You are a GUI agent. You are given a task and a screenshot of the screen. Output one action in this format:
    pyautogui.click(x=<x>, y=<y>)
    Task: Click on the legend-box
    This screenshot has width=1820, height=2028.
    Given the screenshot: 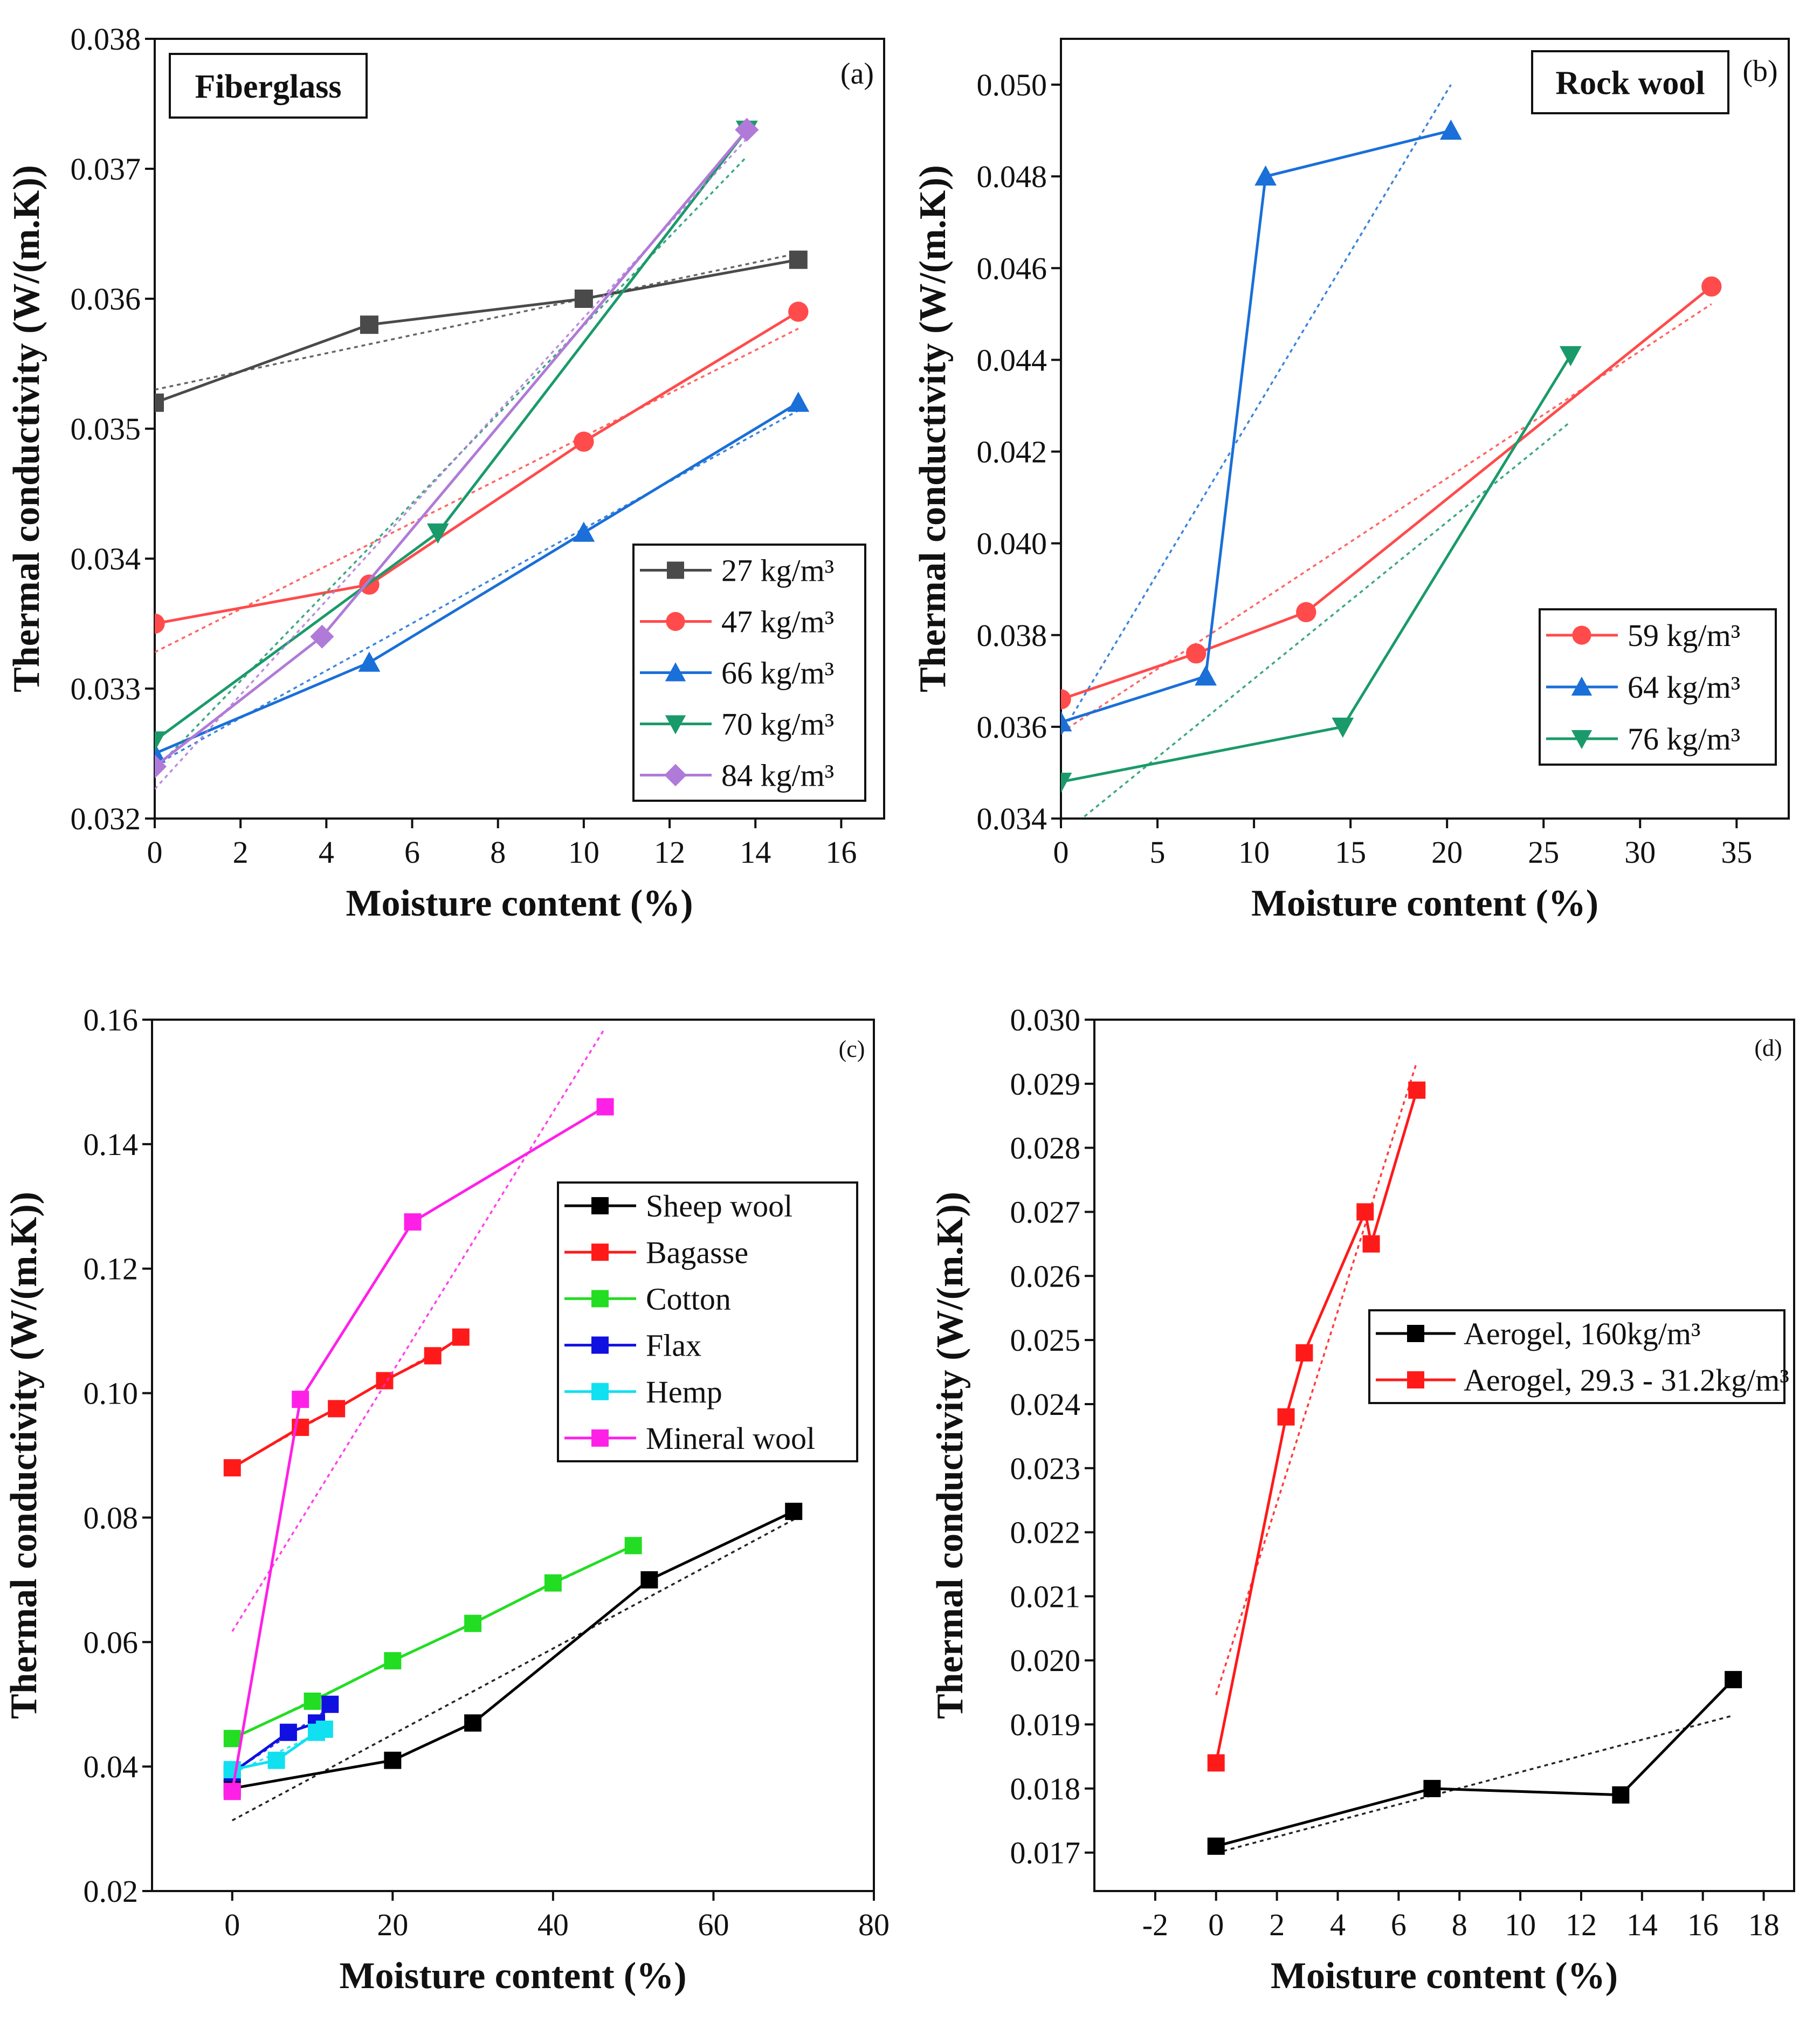 What is the action you would take?
    pyautogui.click(x=707, y=1322)
    